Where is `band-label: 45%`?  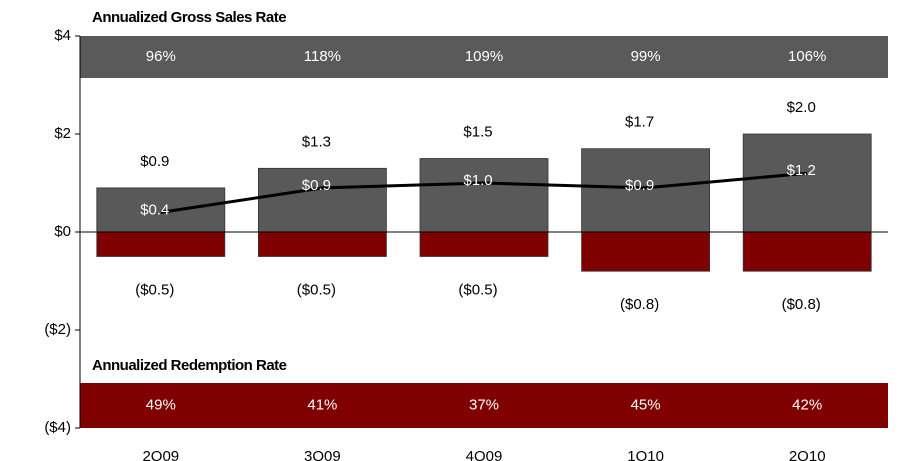
band-label: 45% is located at coordinates (646, 404).